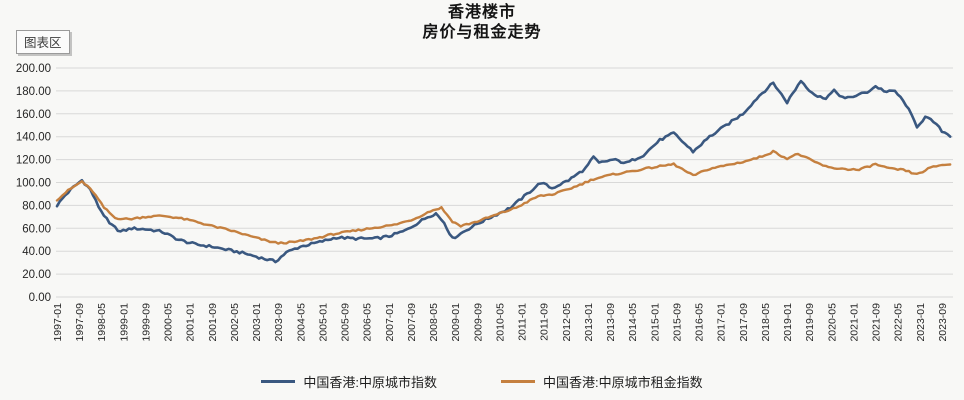 This screenshot has height=400, width=964. Describe the element at coordinates (278, 381) in the screenshot. I see `price-index-line-swatch` at that location.